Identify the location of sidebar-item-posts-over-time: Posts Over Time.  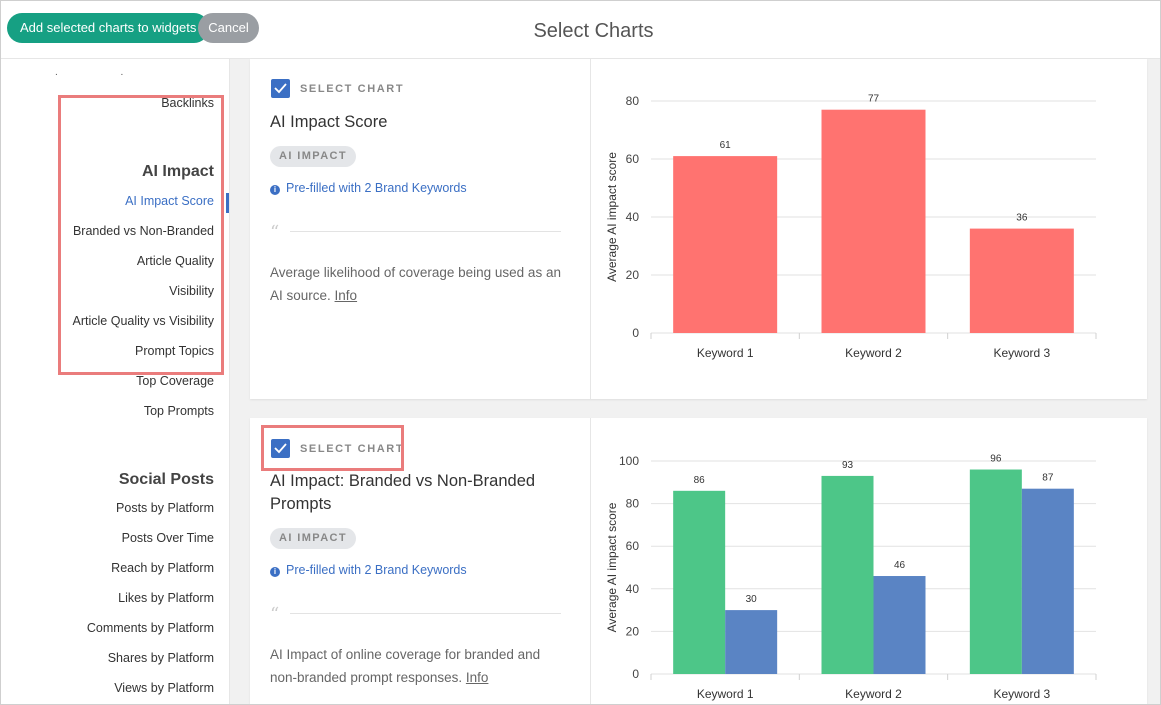
(167, 538).